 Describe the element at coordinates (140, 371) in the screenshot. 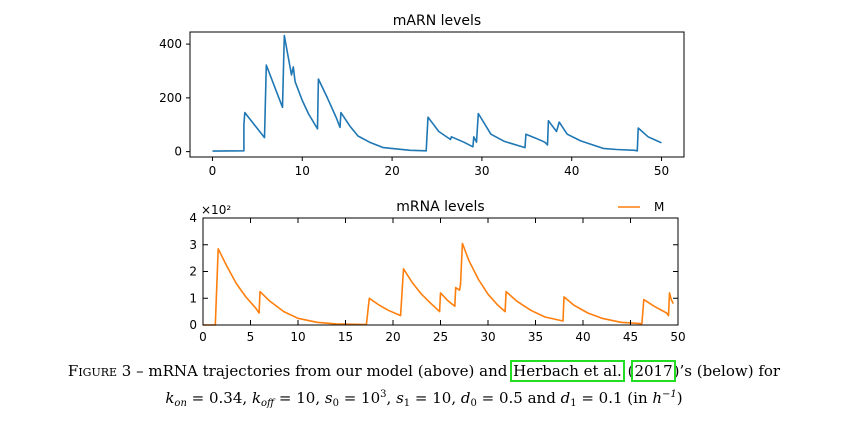

I see `caption-dash: –` at that location.